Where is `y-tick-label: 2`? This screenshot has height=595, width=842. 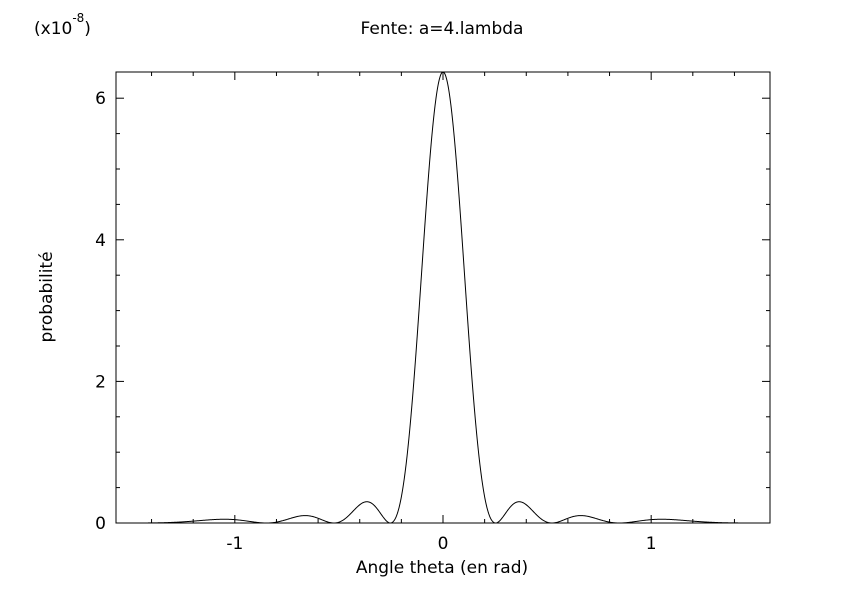
y-tick-label: 2 is located at coordinates (100, 382).